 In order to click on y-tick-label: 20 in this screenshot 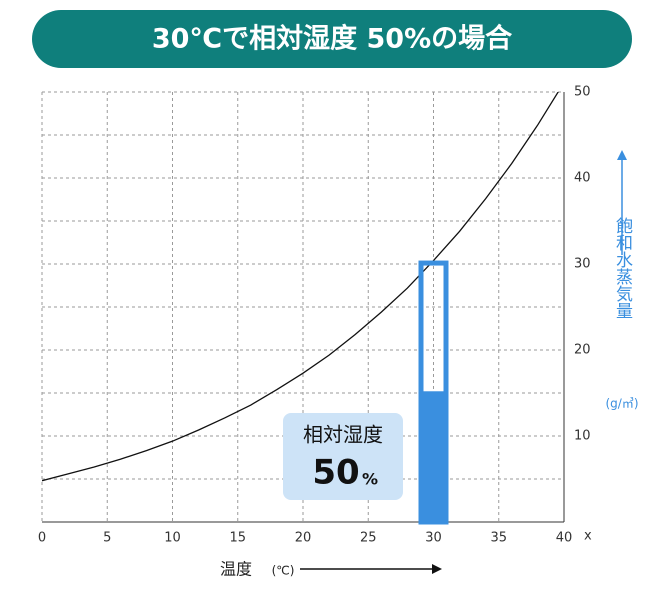, I will do `click(582, 350)`.